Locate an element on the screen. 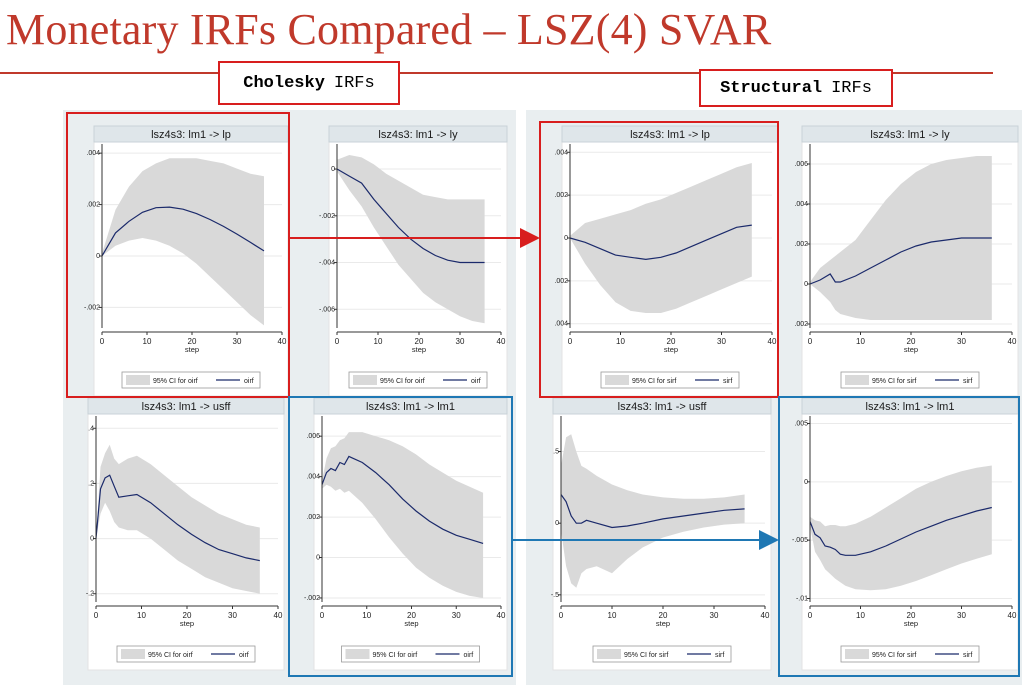 This screenshot has width=1032, height=695. cholesky-header-rest: IRFs is located at coordinates (354, 83).